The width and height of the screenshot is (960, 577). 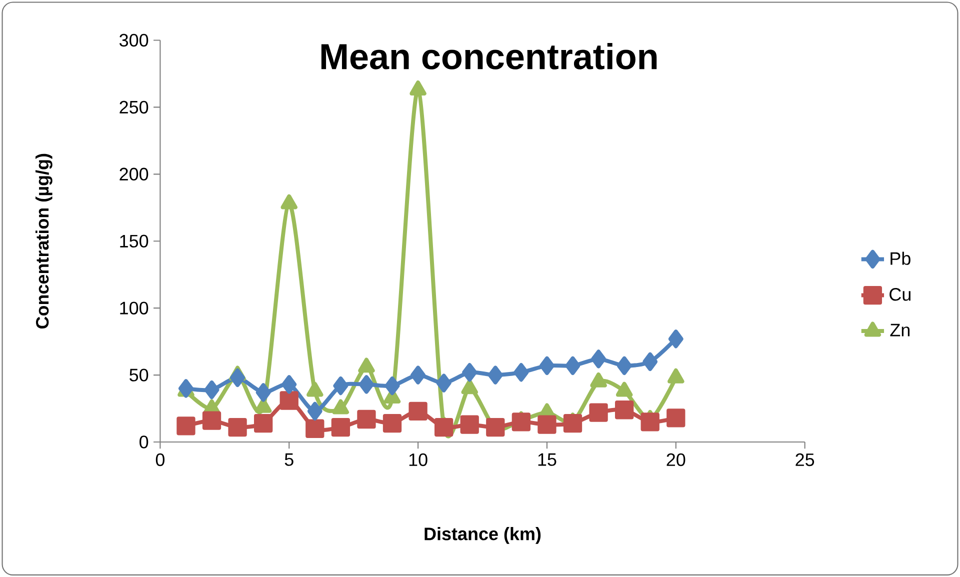 What do you see at coordinates (160, 459) in the screenshot?
I see `x-tick-label: 0` at bounding box center [160, 459].